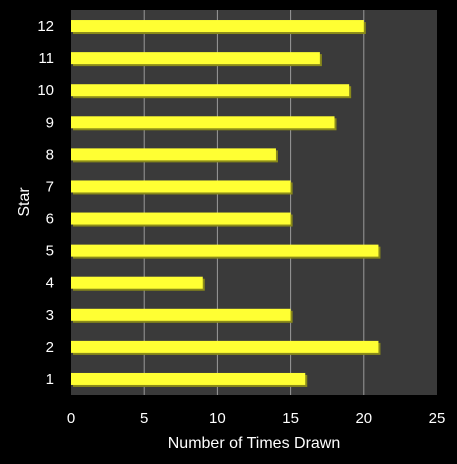  What do you see at coordinates (144, 418) in the screenshot?
I see `x-tick-label-5: 5` at bounding box center [144, 418].